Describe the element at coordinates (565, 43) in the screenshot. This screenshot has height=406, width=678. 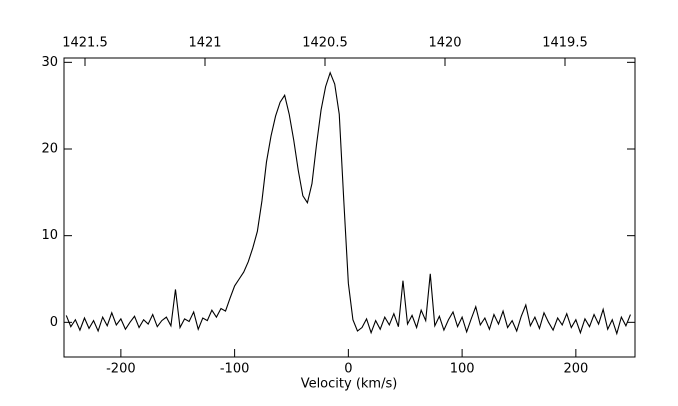
I see `x2-tick-label: 1419.5` at that location.